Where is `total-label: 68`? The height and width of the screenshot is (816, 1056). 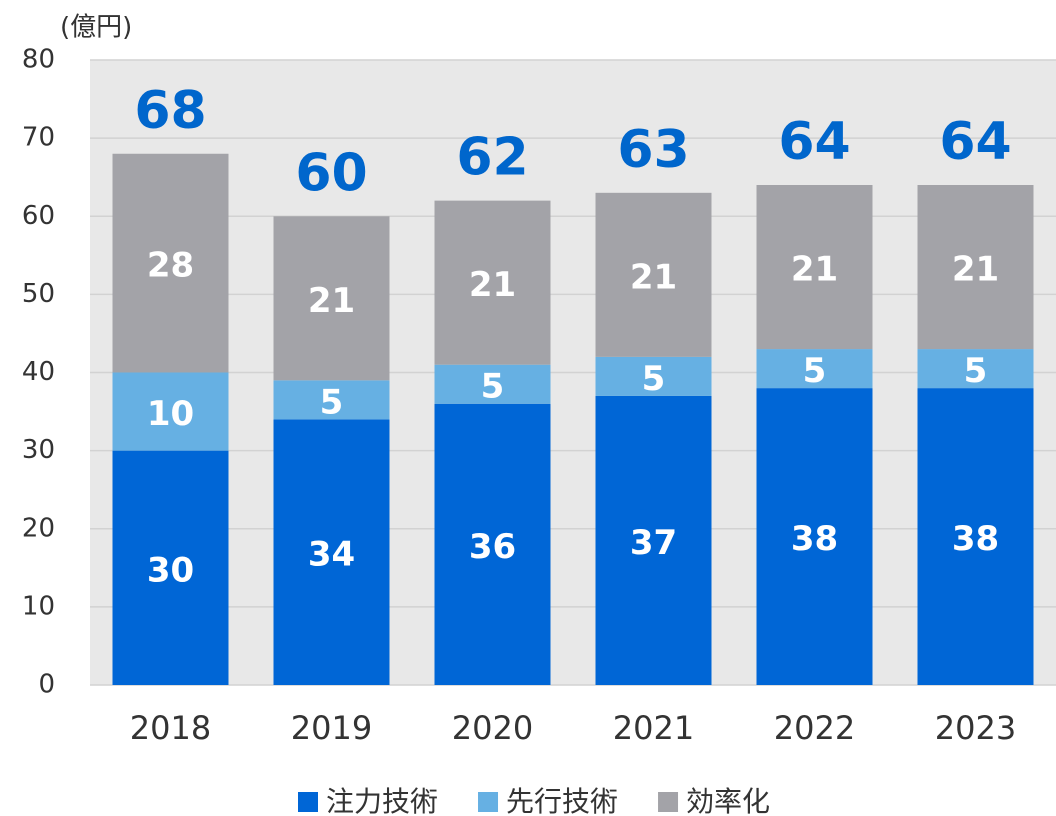 total-label: 68 is located at coordinates (170, 111).